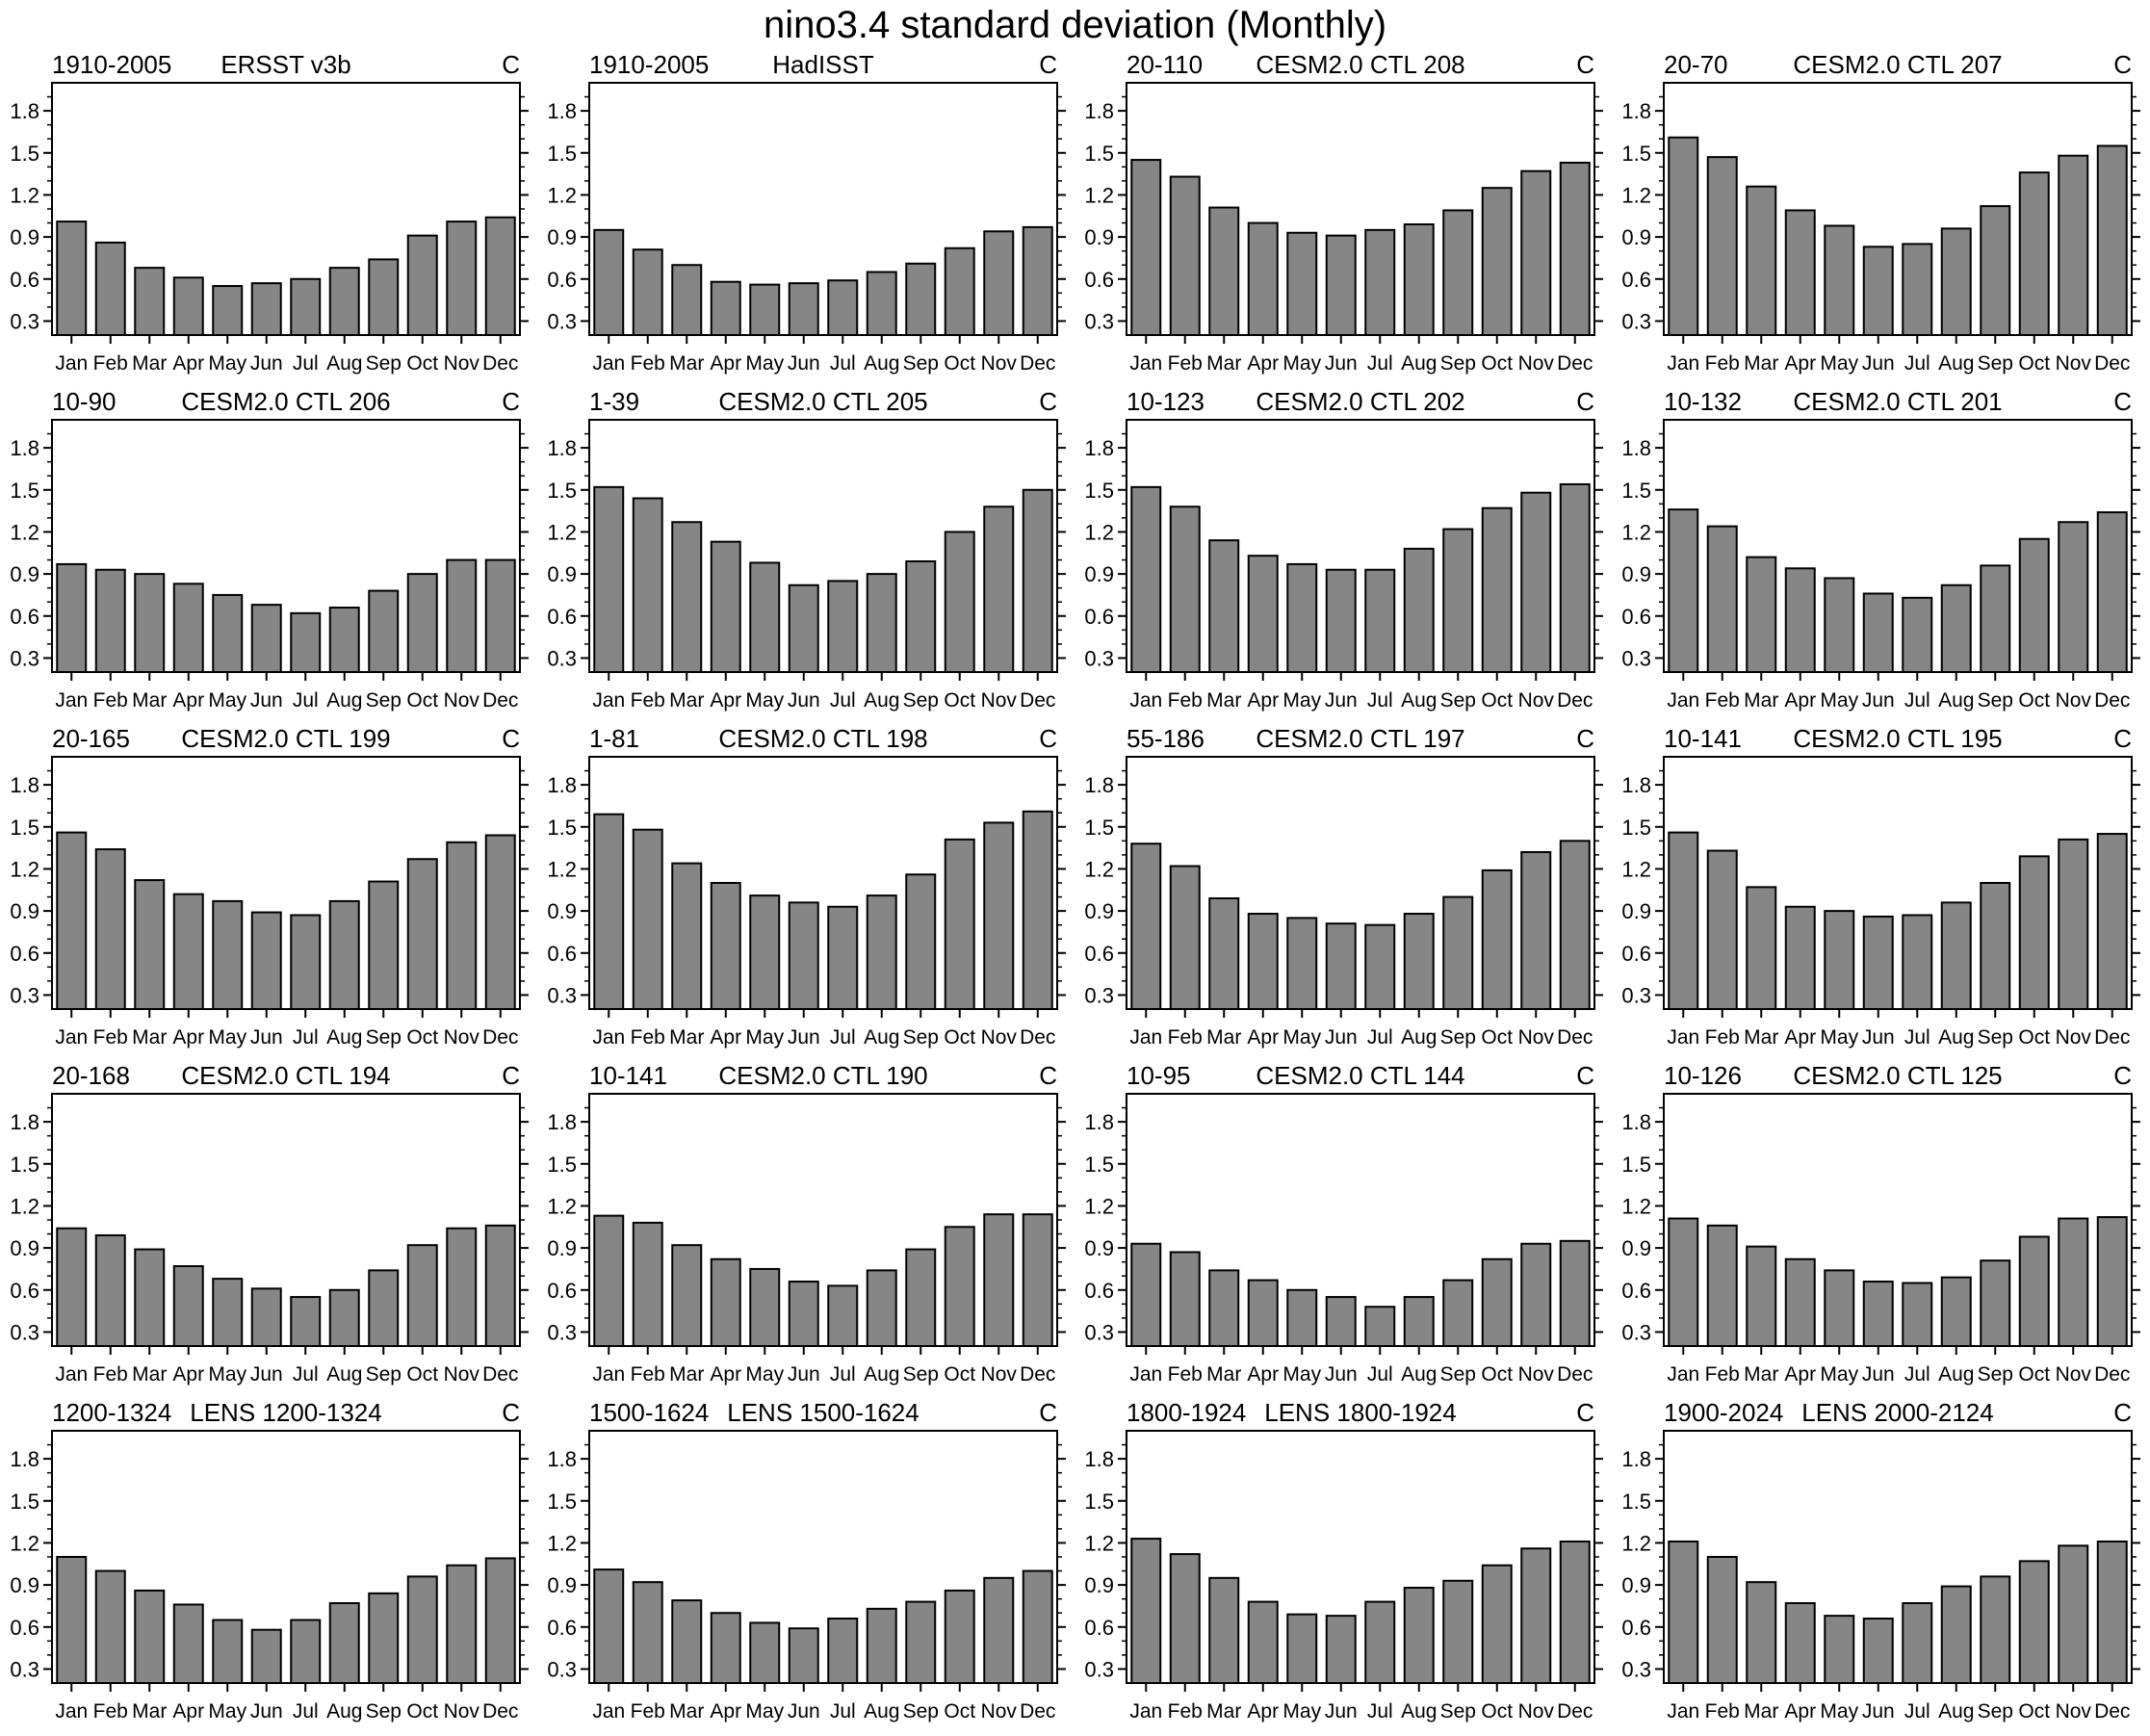 The width and height of the screenshot is (2150, 1736). Describe the element at coordinates (84, 401) in the screenshot. I see `panel-period-label: 10-90` at that location.